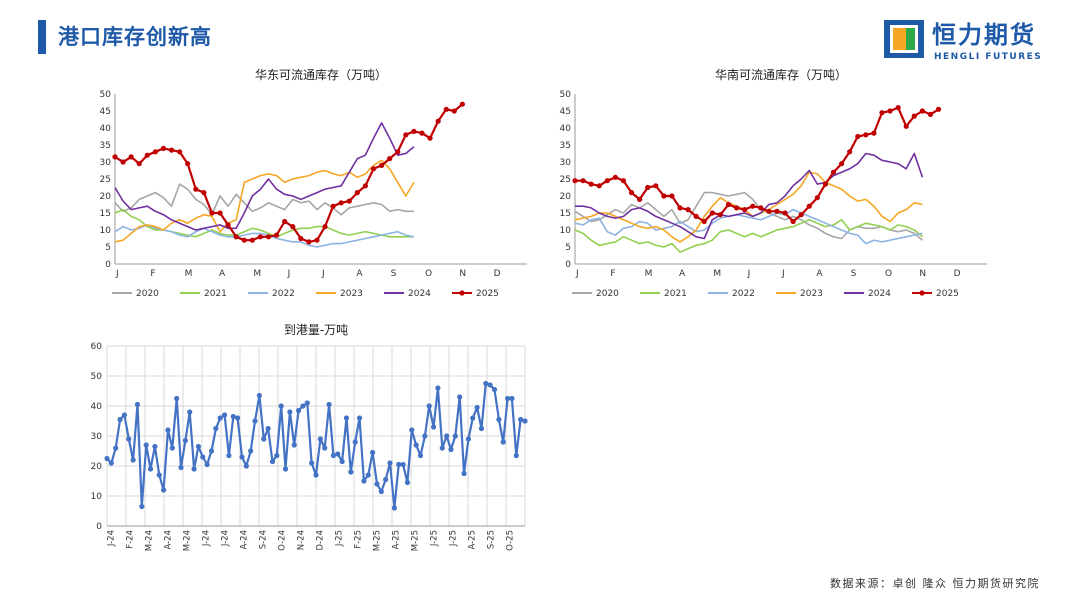 Image resolution: width=1080 pixels, height=608 pixels. Describe the element at coordinates (264, 539) in the screenshot. I see `x-tick-label: S-24` at that location.